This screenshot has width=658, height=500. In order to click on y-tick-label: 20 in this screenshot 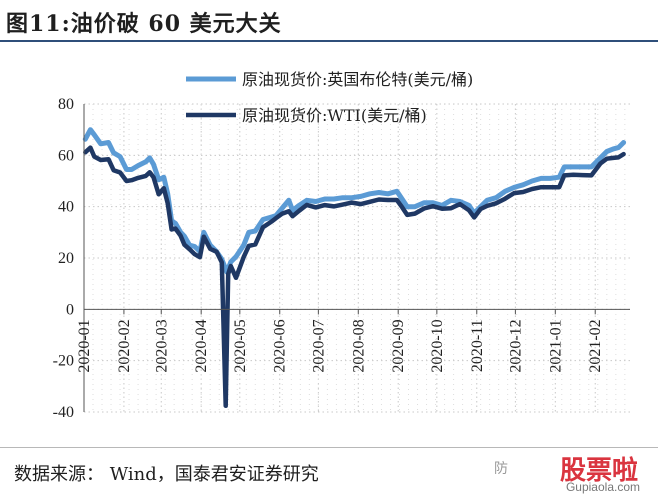, I will do `click(66, 258)`.